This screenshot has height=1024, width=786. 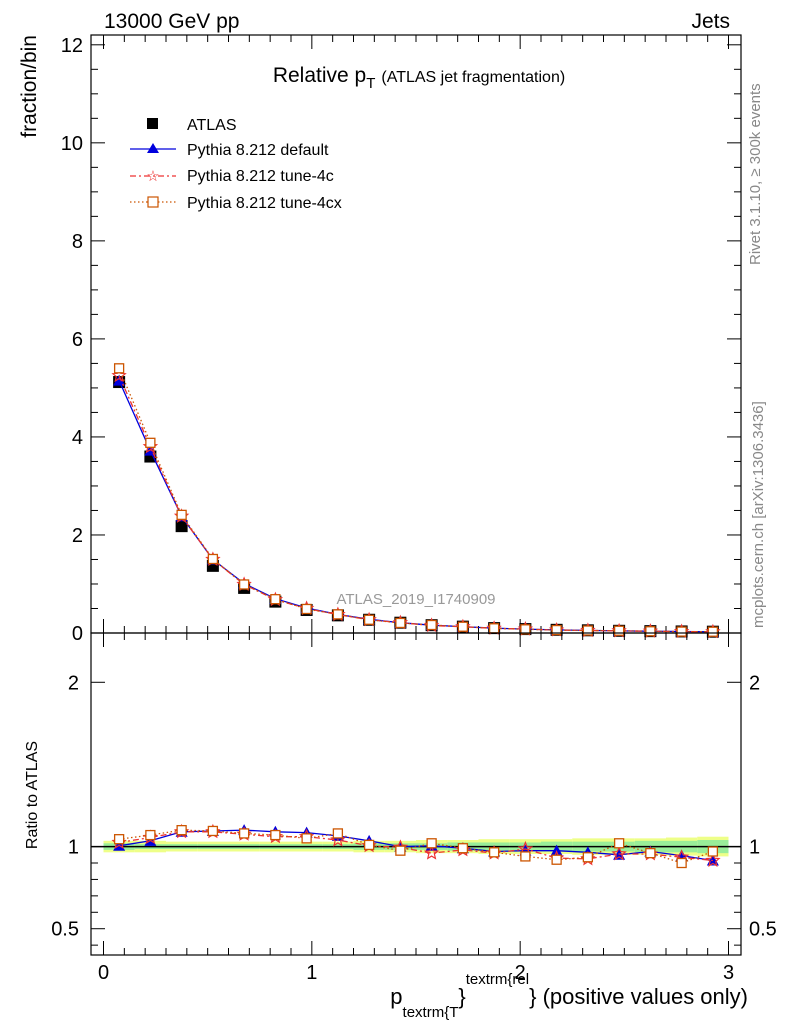 What do you see at coordinates (152, 176) in the screenshot?
I see `legend-marker-tune4c: ☆` at bounding box center [152, 176].